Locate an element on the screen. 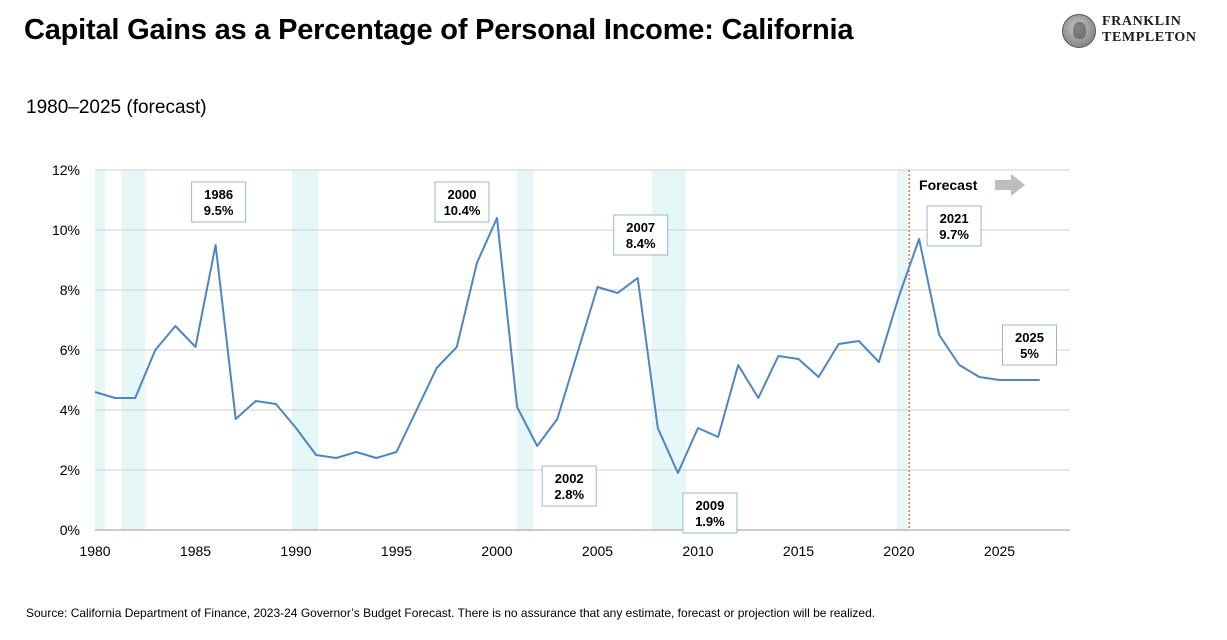 The image size is (1227, 640). annotation-year-2002: 2002 is located at coordinates (569, 478).